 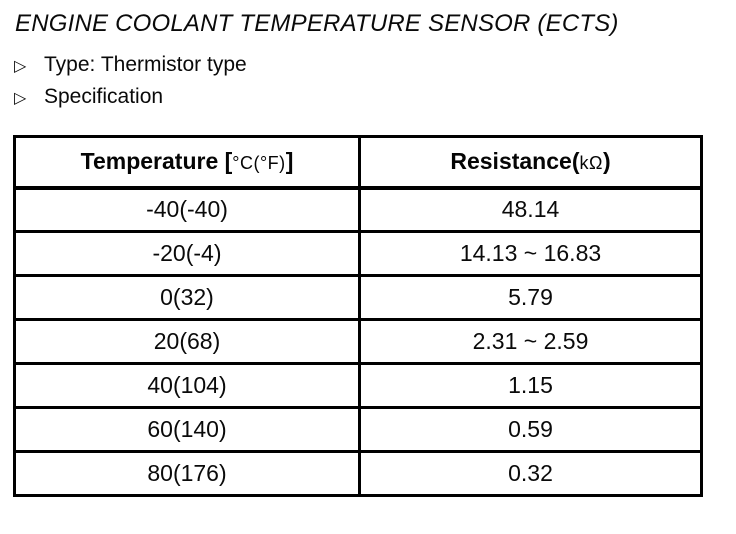 I want to click on bullet-label: Type: Thermistor type, so click(x=145, y=64).